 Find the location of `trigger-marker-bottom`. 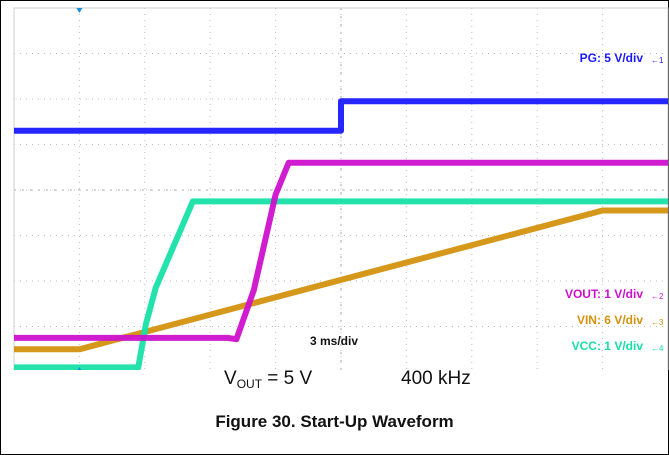

trigger-marker-bottom is located at coordinates (79, 368).